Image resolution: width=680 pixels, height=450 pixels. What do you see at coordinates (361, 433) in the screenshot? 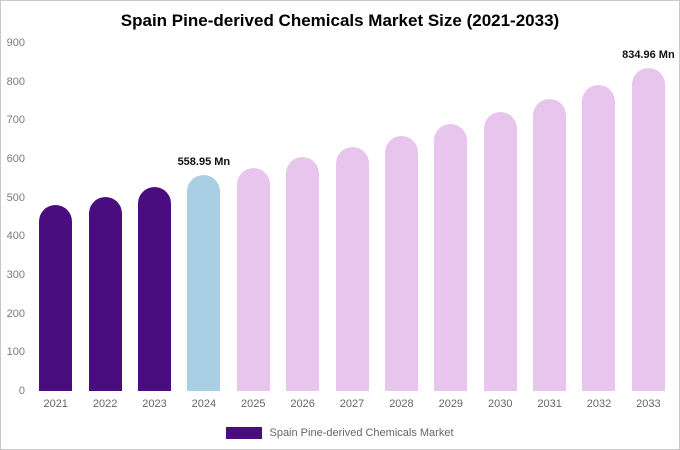
I see `legend-label: Spain Pine-derived Chemicals Market` at bounding box center [361, 433].